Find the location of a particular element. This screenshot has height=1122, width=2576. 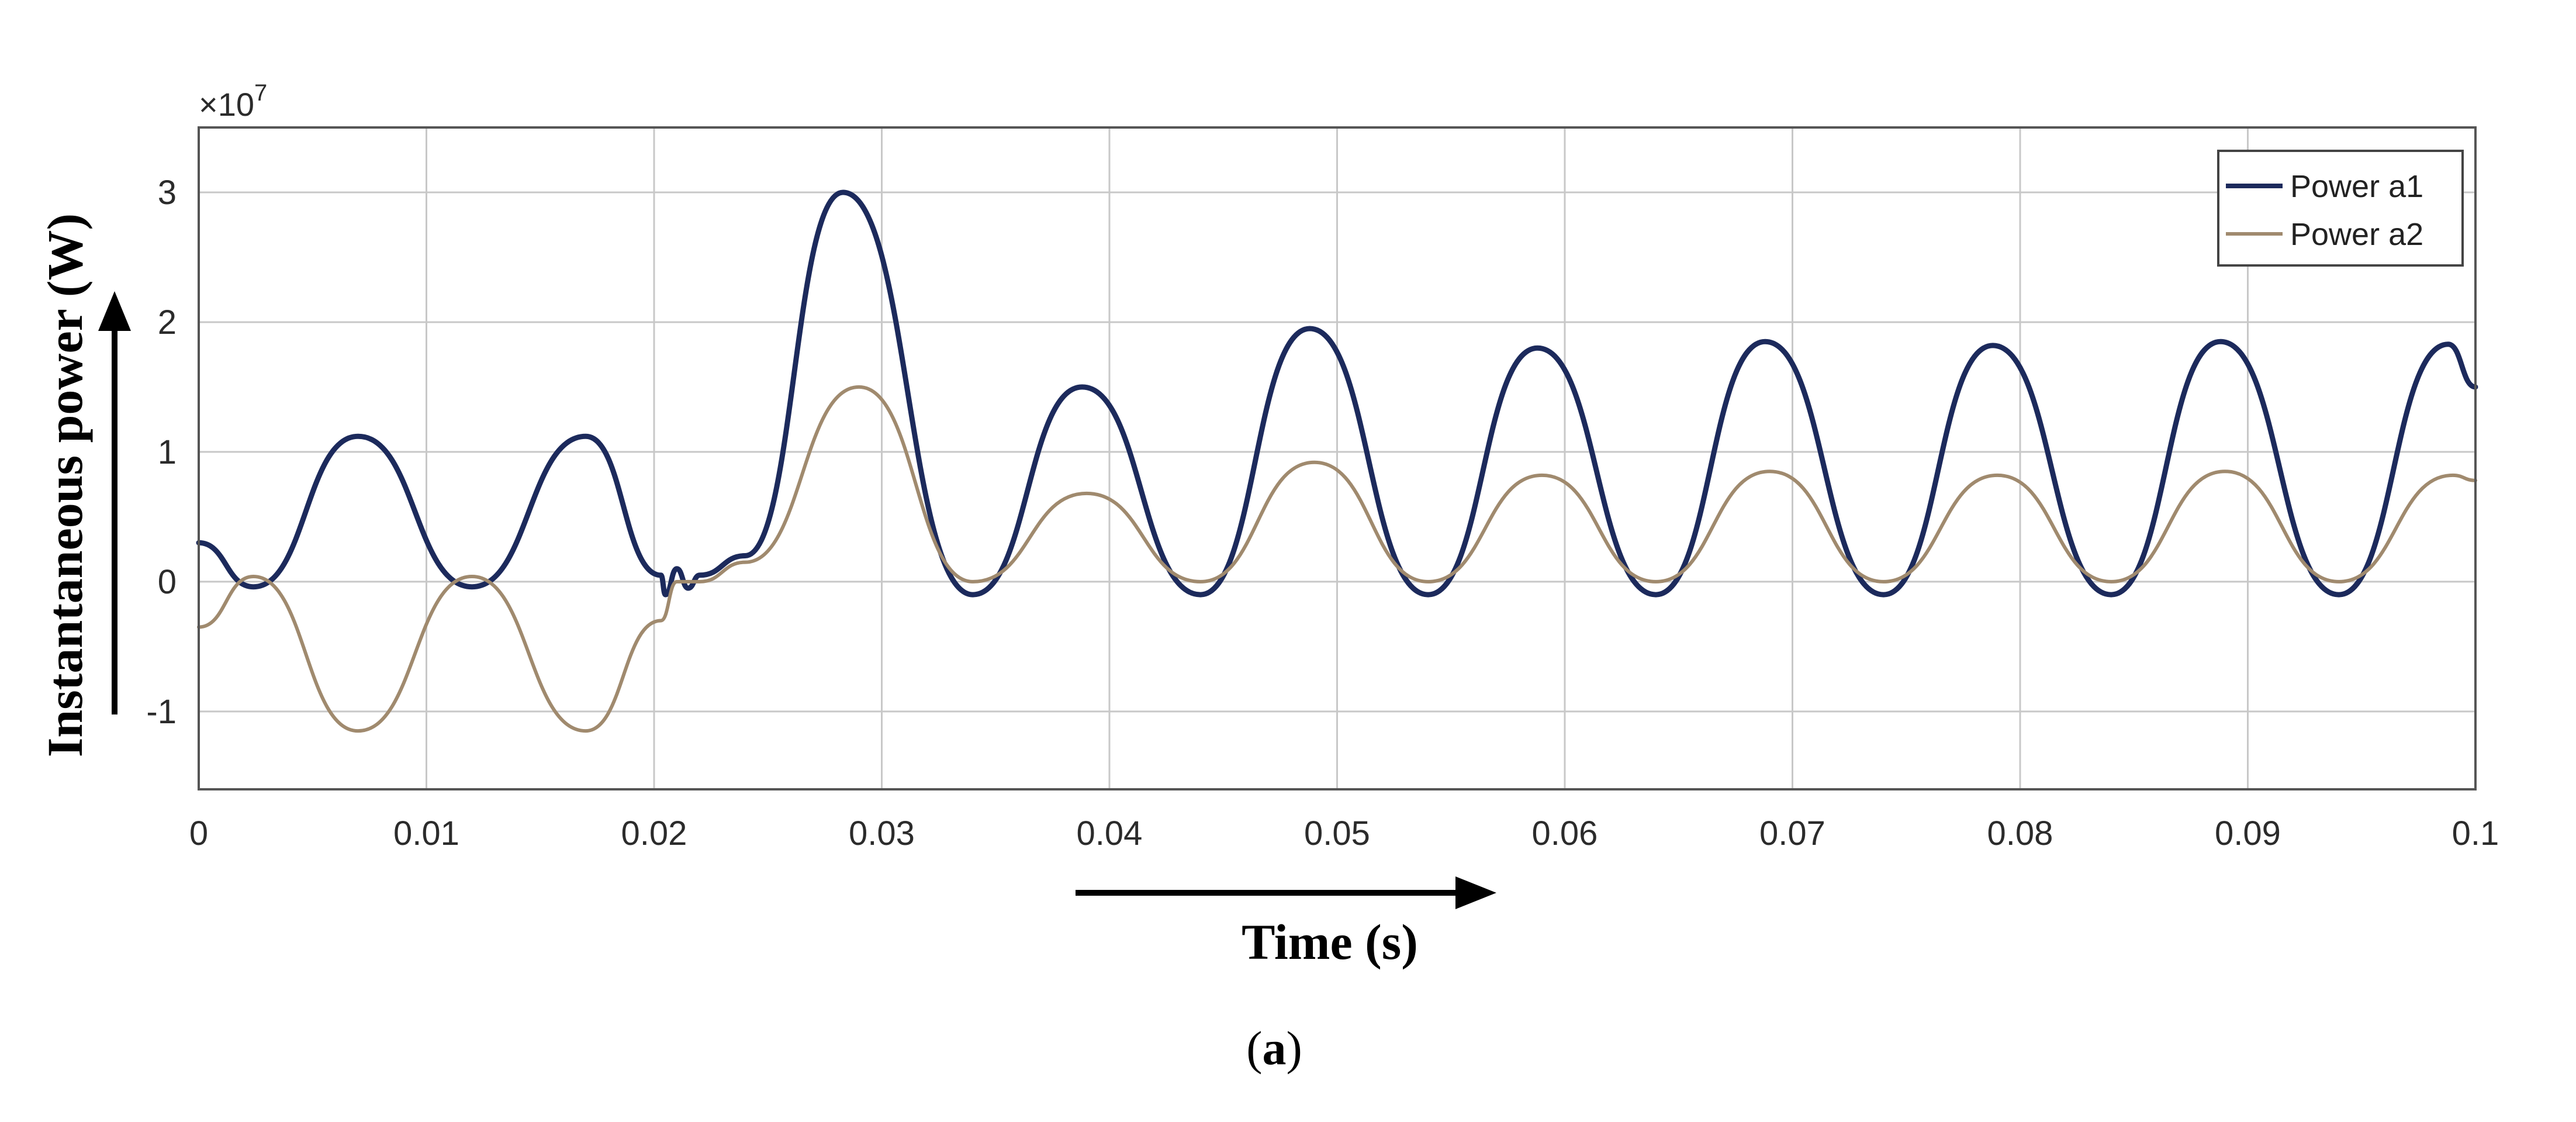

x-tick-label: 0.06 is located at coordinates (1565, 833).